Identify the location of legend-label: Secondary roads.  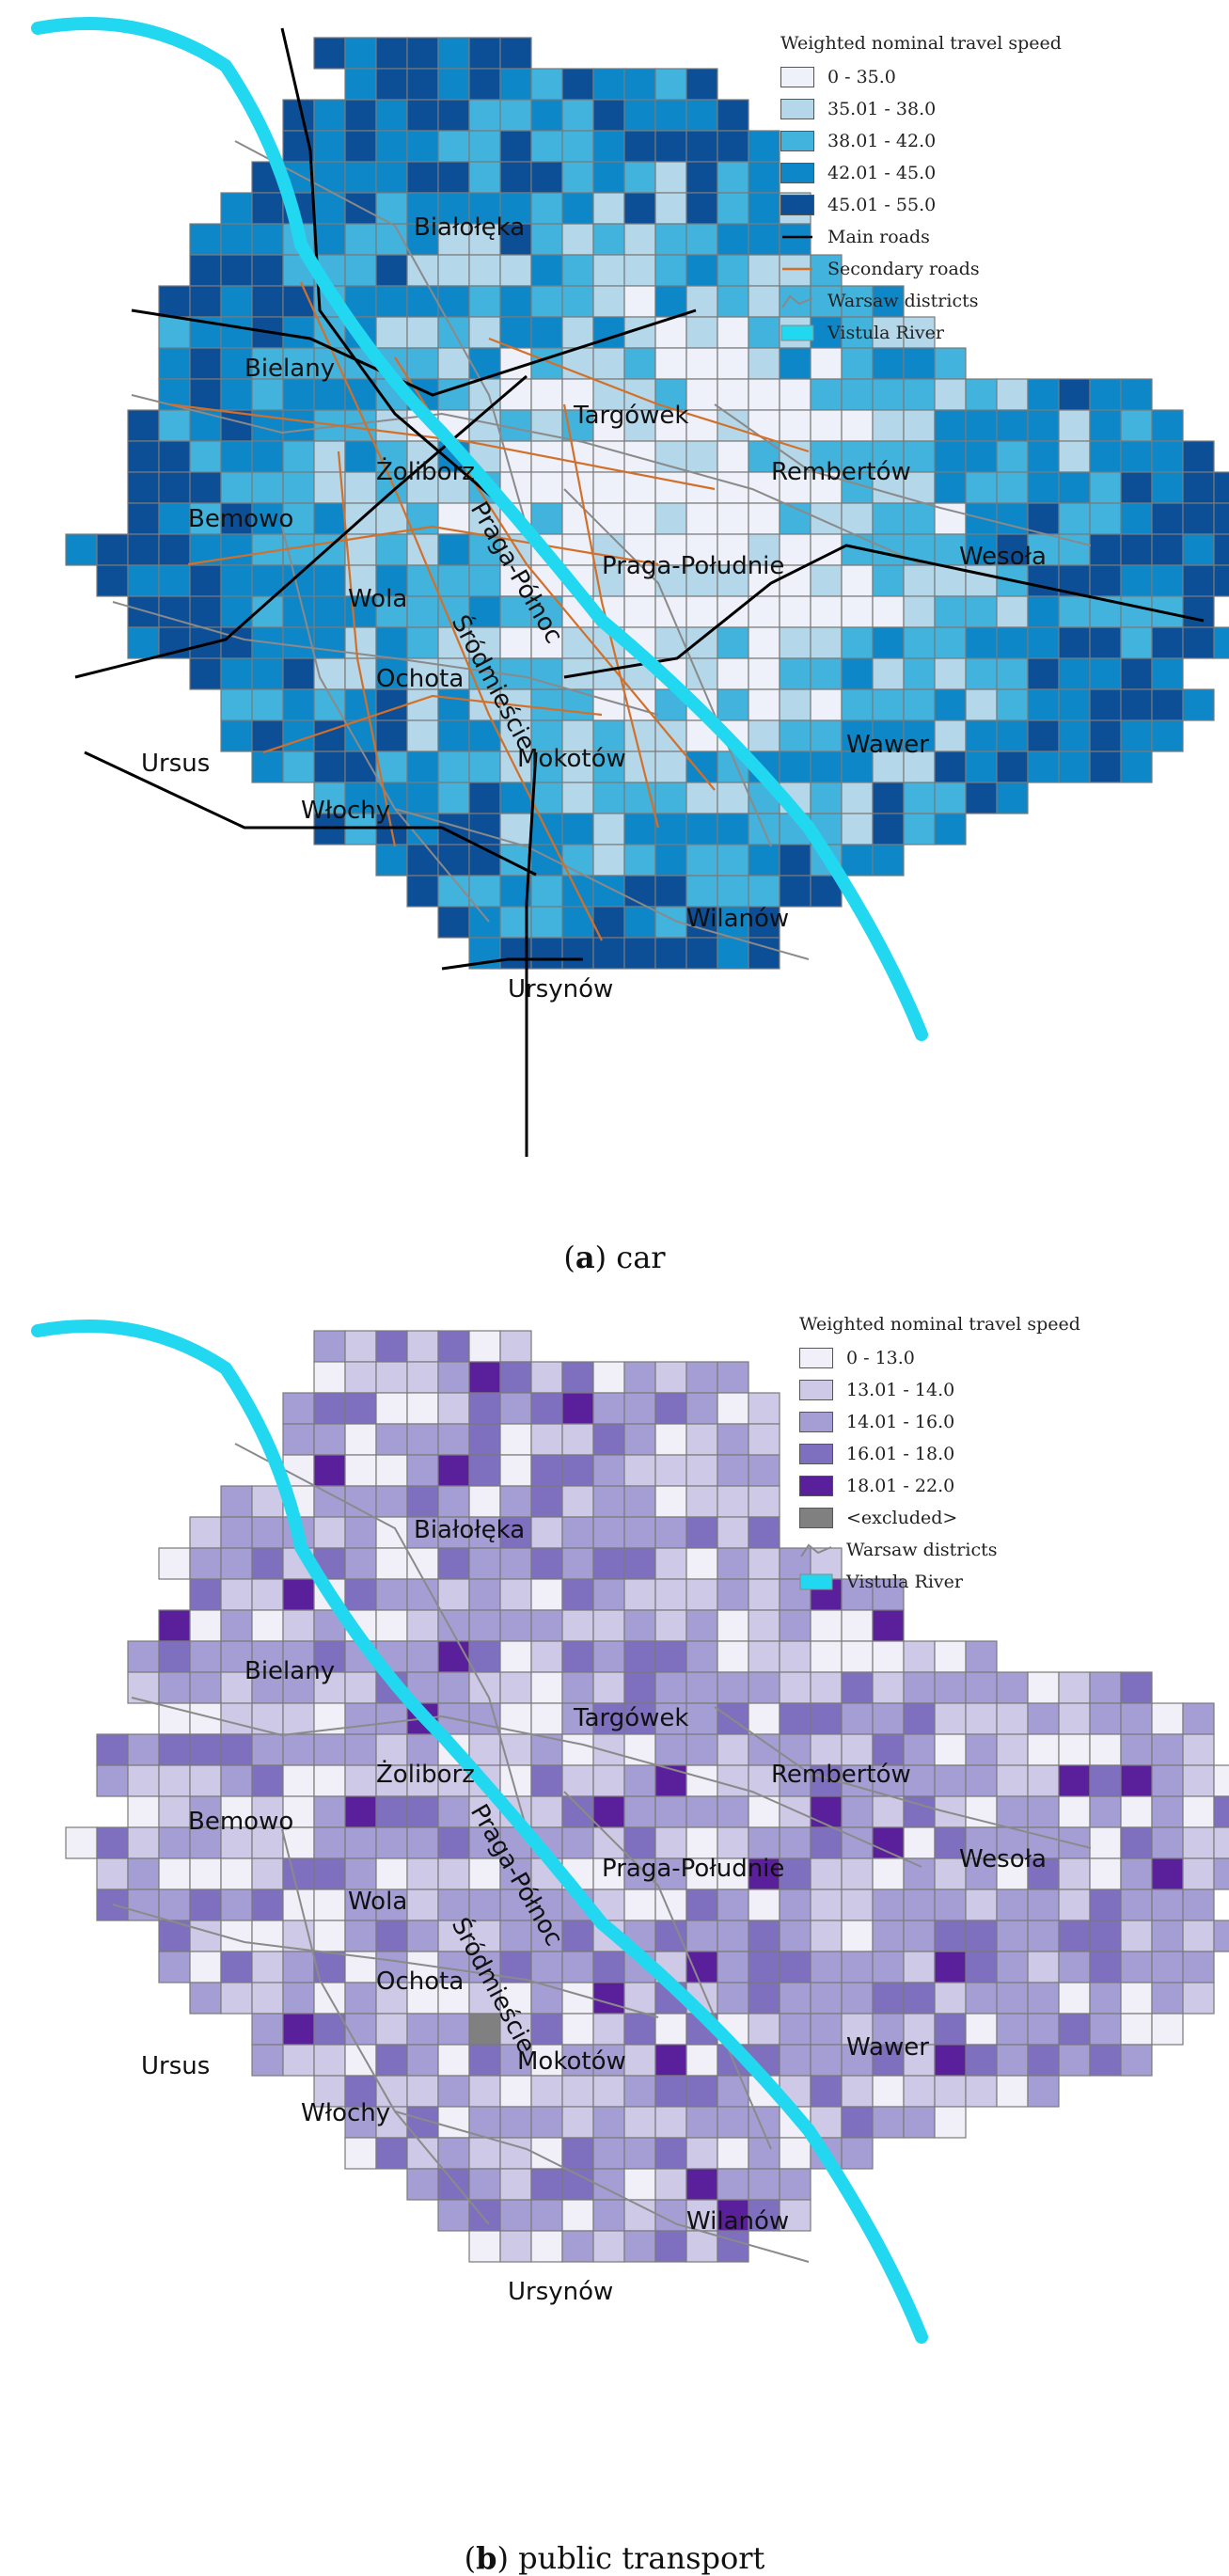
(903, 269).